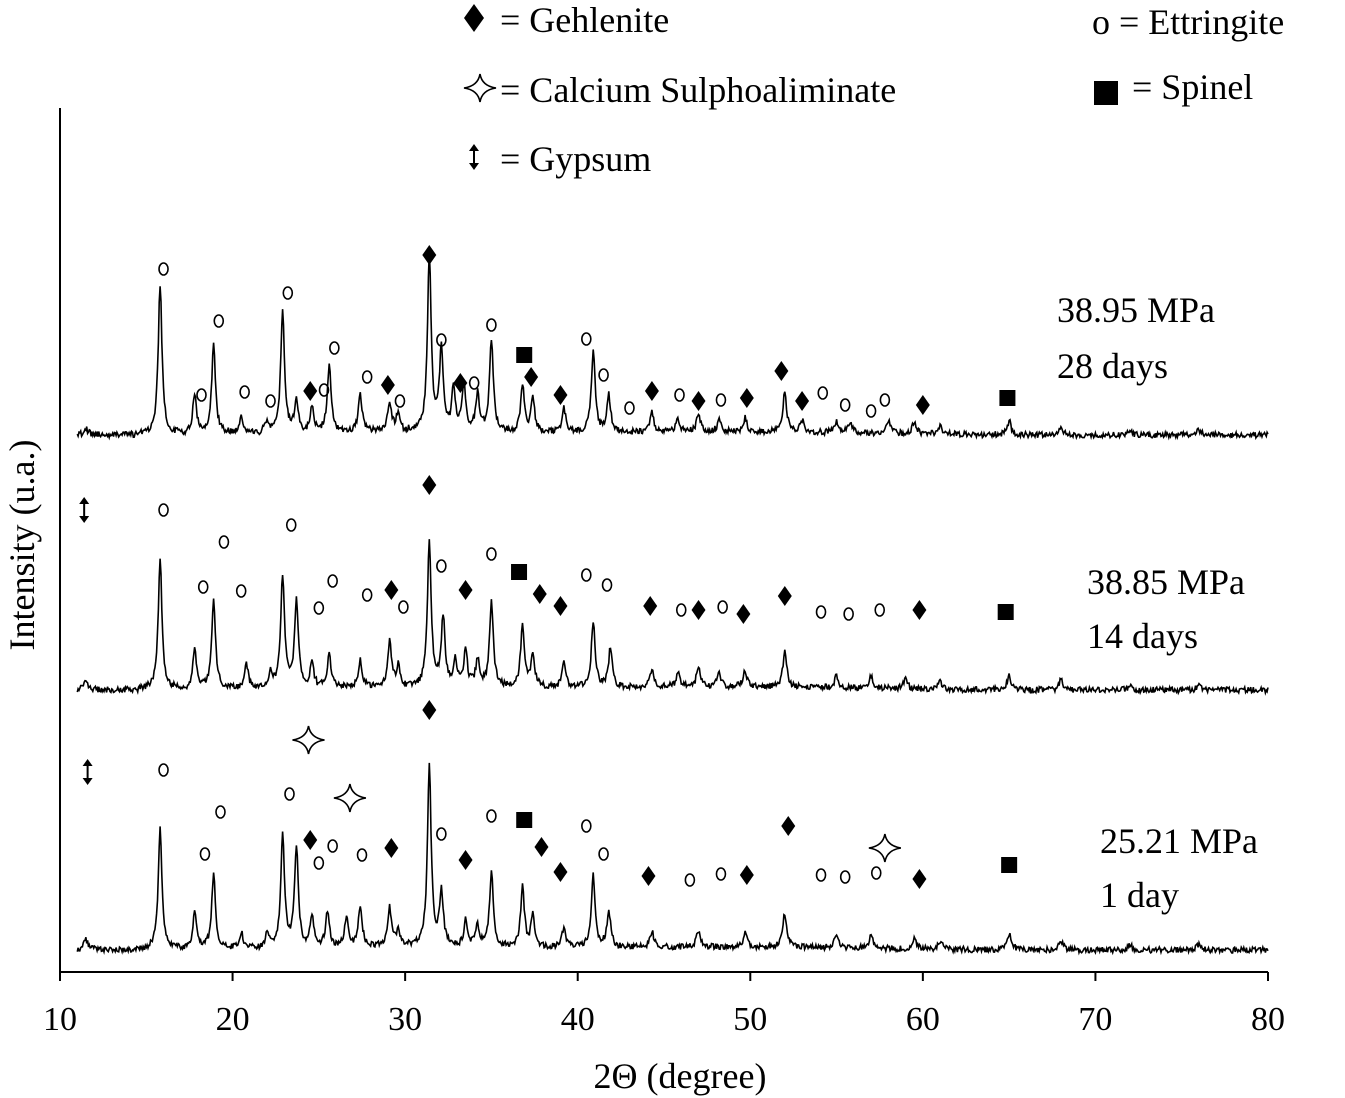 This screenshot has width=1345, height=1098. Describe the element at coordinates (1139, 895) in the screenshot. I see `series-age-label: 1 day` at that location.